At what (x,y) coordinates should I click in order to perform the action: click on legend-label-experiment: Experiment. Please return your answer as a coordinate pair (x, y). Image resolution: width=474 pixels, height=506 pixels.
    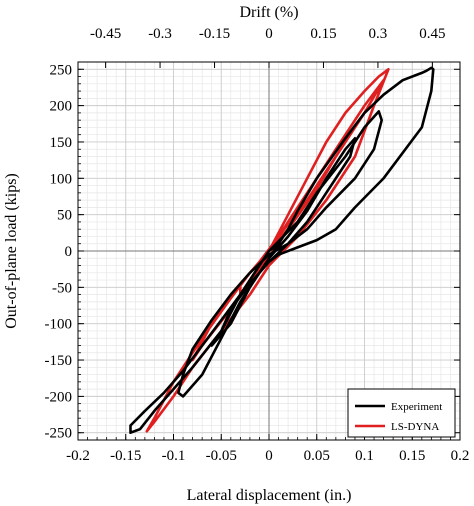
    Looking at the image, I should click on (416, 407).